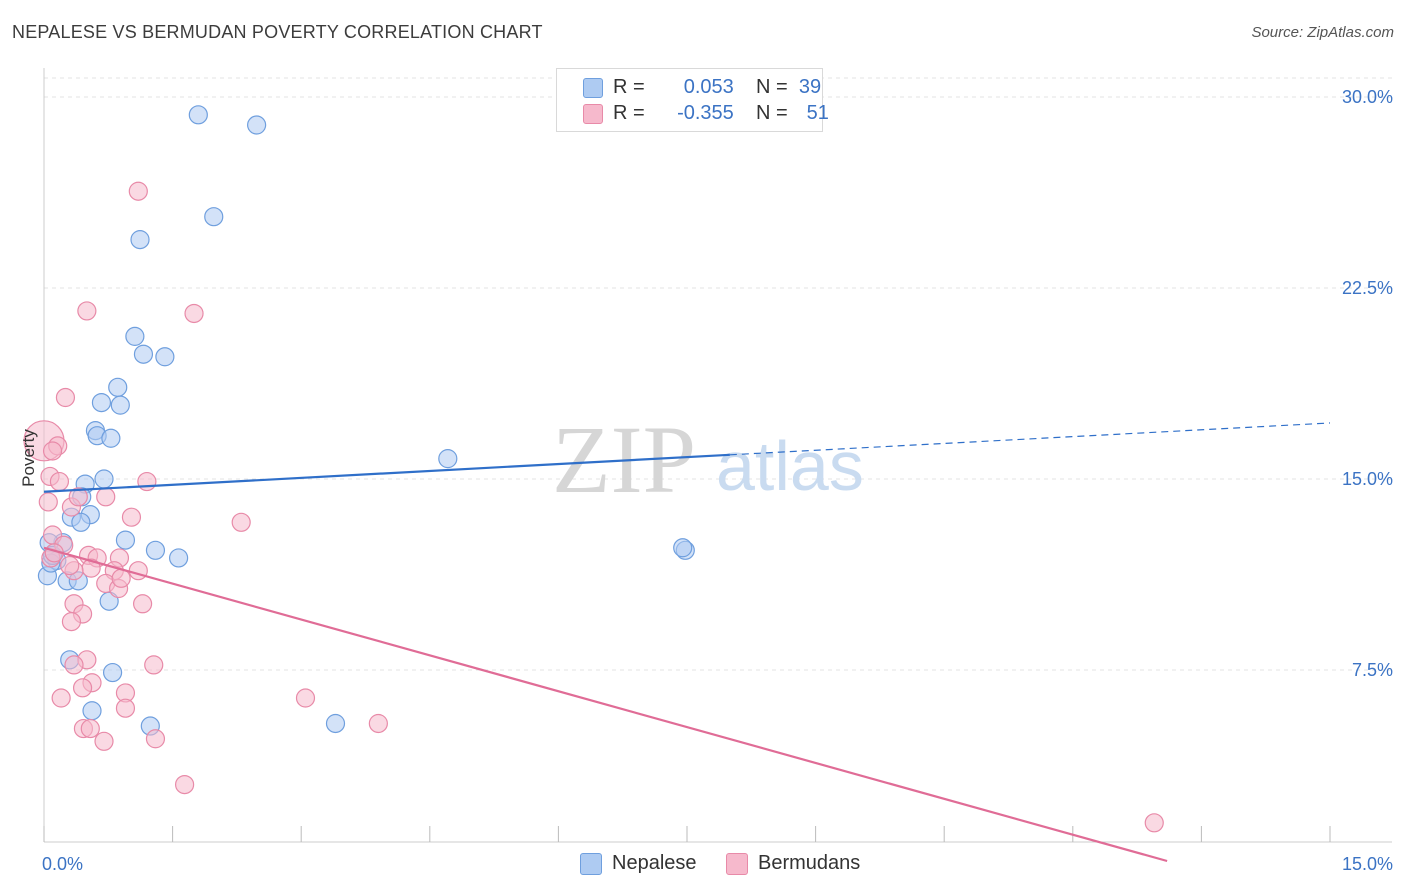  I want to click on r-value: -0.355, so click(705, 113).